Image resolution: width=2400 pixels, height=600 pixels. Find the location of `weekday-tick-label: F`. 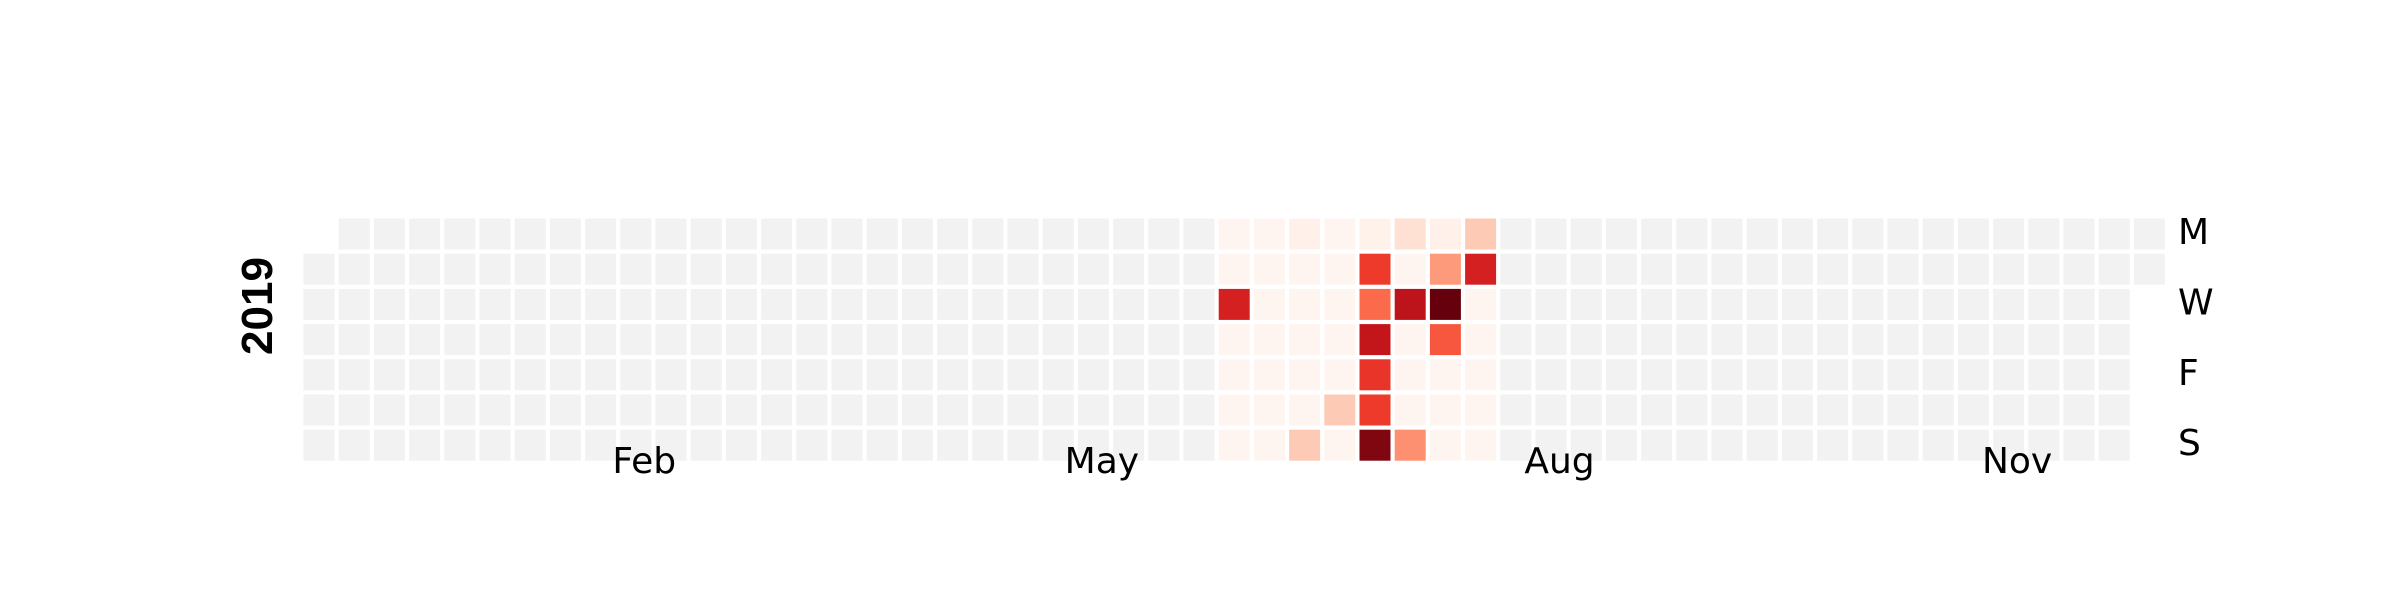

weekday-tick-label: F is located at coordinates (2188, 373).